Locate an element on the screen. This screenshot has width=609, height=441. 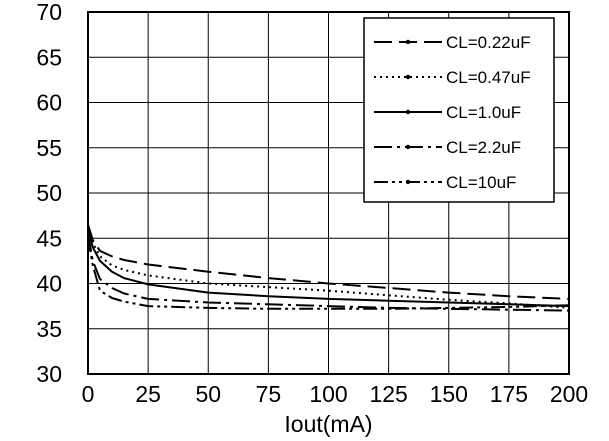
x-tick-label: 150 is located at coordinates (449, 394).